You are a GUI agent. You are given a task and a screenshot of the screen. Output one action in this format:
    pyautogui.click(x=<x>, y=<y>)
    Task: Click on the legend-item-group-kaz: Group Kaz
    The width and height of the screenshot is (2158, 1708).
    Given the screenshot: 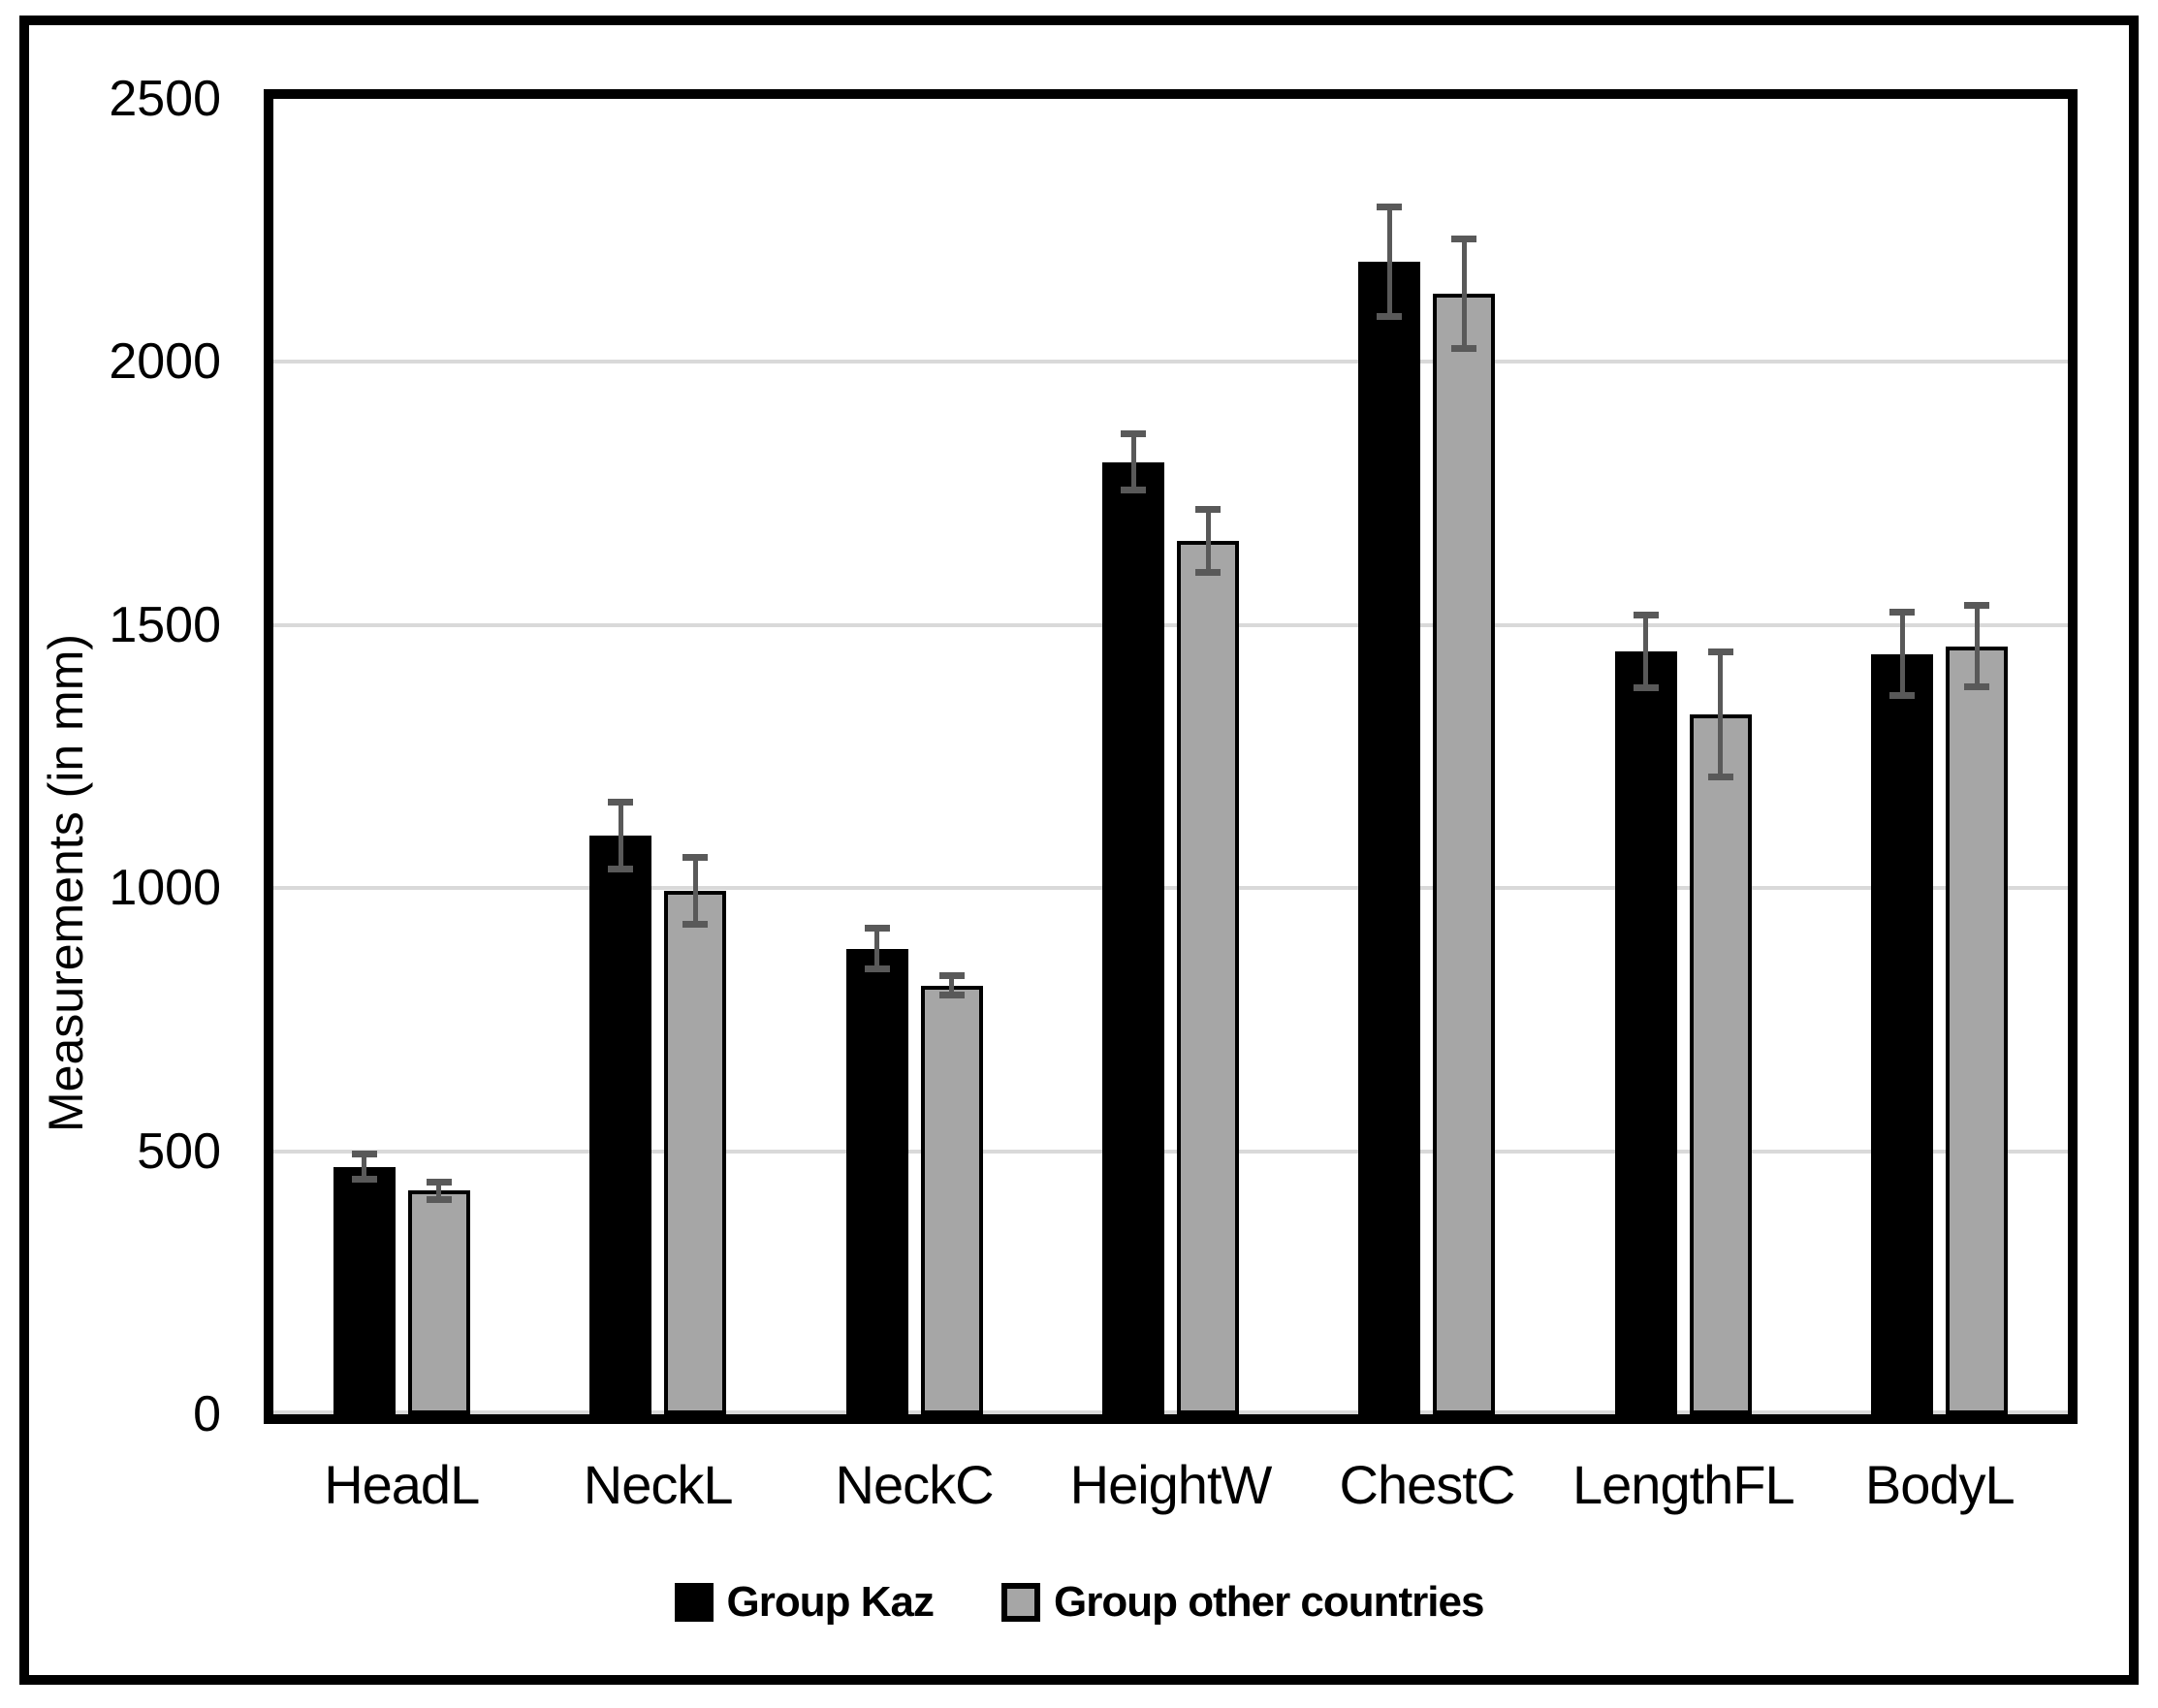 What is the action you would take?
    pyautogui.click(x=804, y=1602)
    